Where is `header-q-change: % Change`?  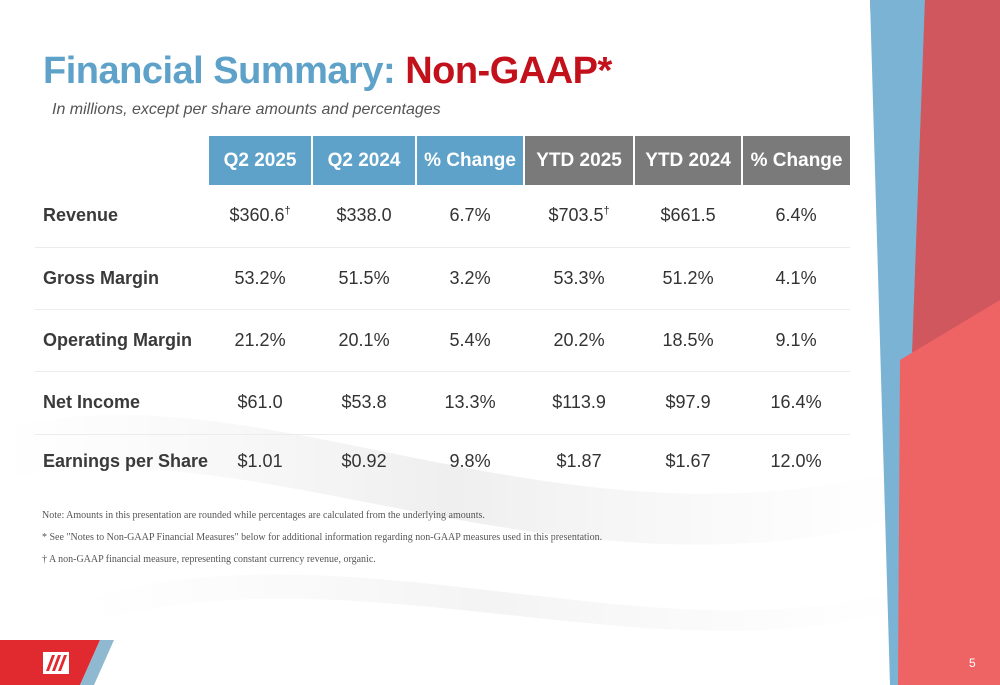 header-q-change: % Change is located at coordinates (470, 160).